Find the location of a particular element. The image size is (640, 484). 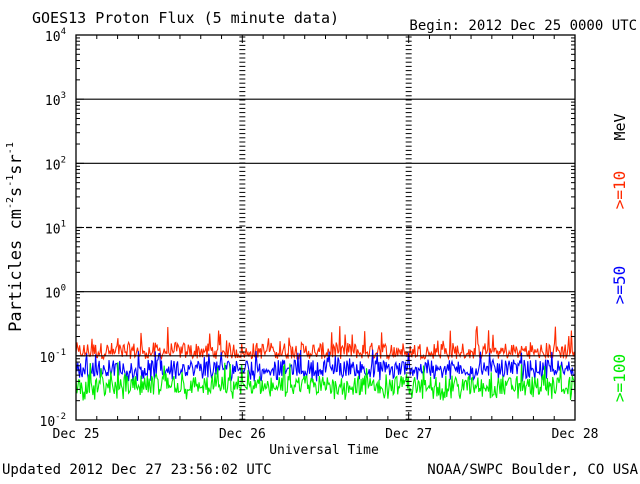

y-tick-label-2: 10³ is located at coordinates (55, 100).